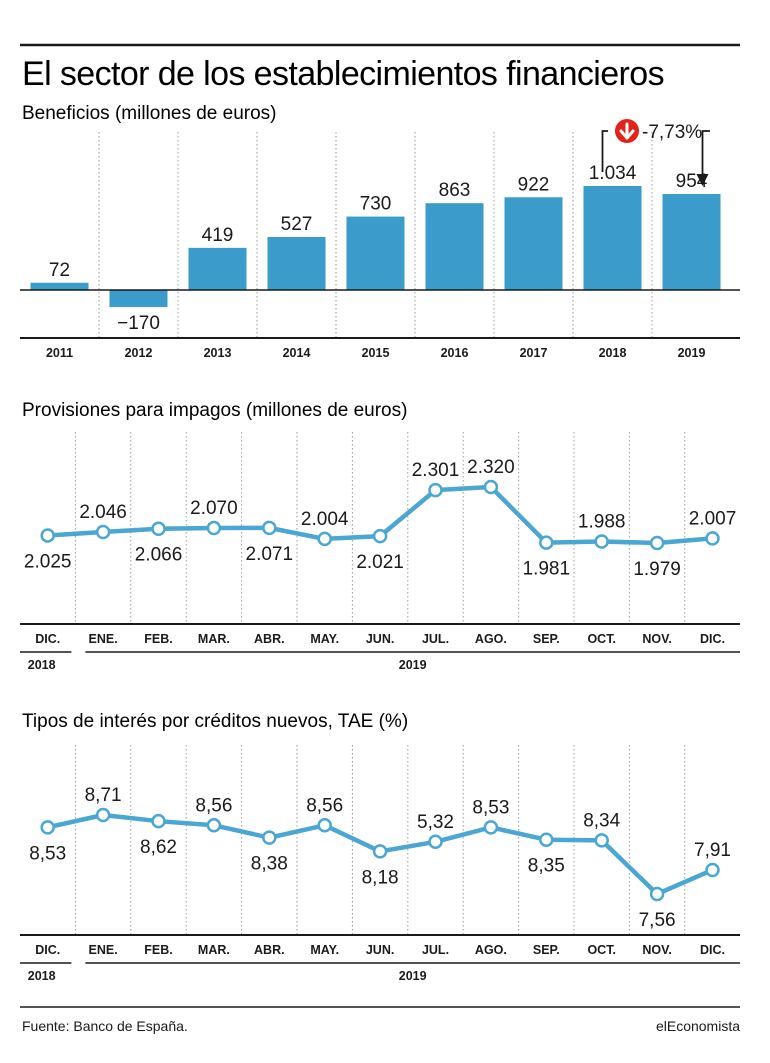 The width and height of the screenshot is (770, 1063). I want to click on bar-value-label: 527, so click(297, 224).